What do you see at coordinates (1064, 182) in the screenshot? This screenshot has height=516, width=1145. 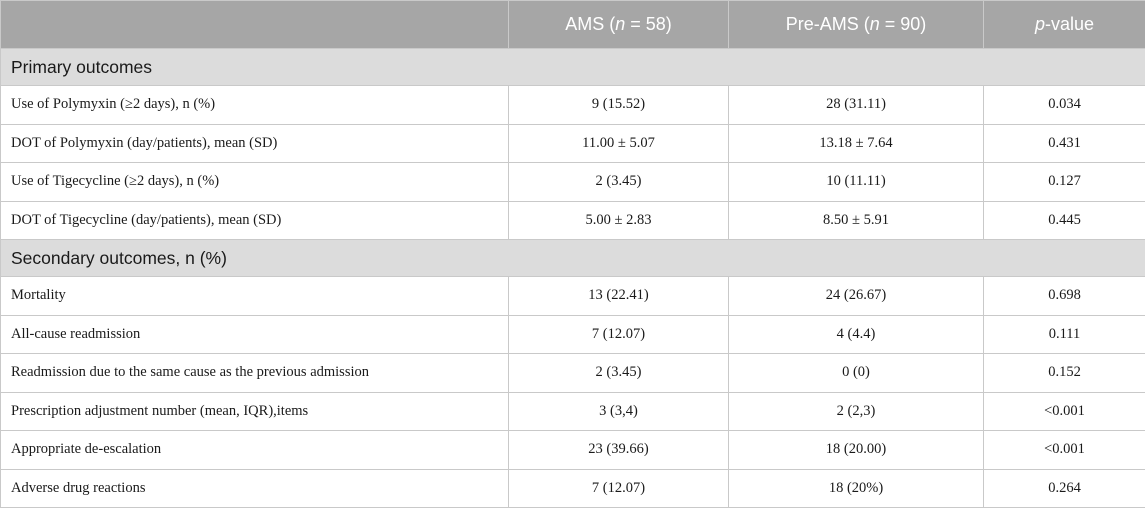 I see `p-value: 0.127` at bounding box center [1064, 182].